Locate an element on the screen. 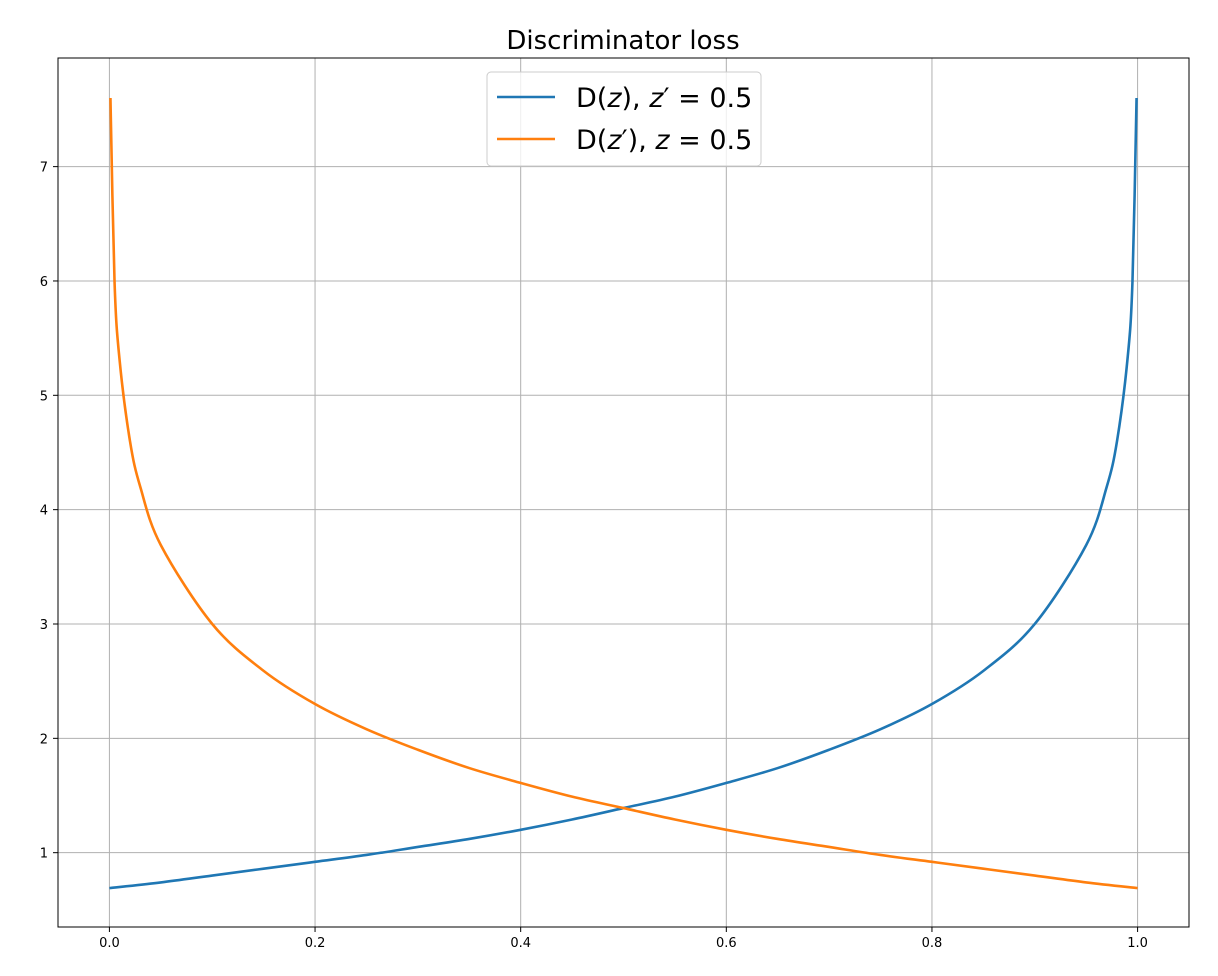 The image size is (1218, 976). x-tick-label: 0.0 is located at coordinates (109, 943).